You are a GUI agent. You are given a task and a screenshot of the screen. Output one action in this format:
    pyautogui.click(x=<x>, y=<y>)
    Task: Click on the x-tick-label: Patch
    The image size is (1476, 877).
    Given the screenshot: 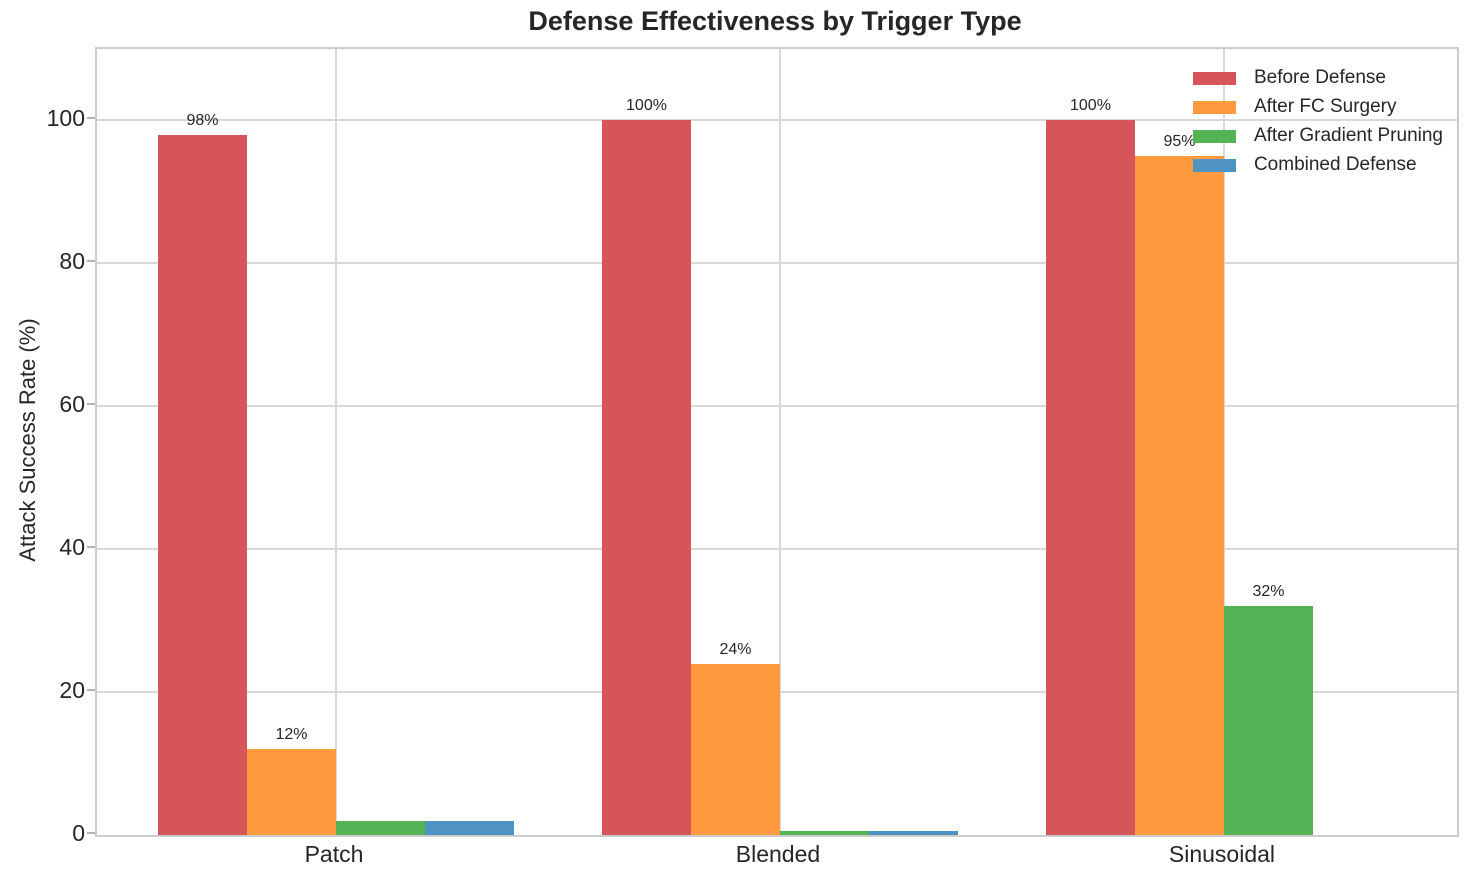 What is the action you would take?
    pyautogui.click(x=334, y=854)
    